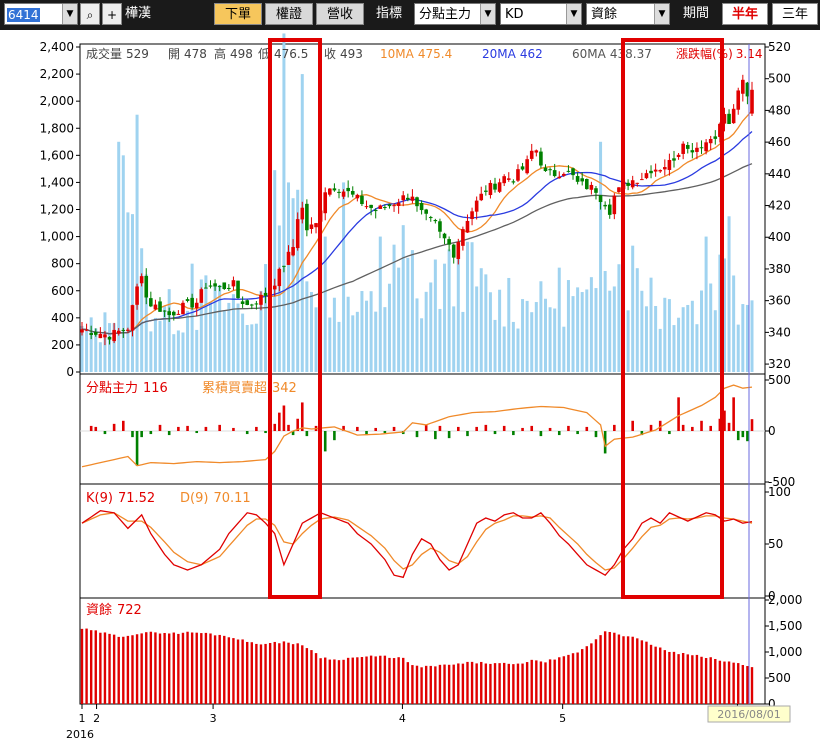 The width and height of the screenshot is (820, 748). Describe the element at coordinates (57, 47) in the screenshot. I see `volume-tick-label: 2,400` at that location.